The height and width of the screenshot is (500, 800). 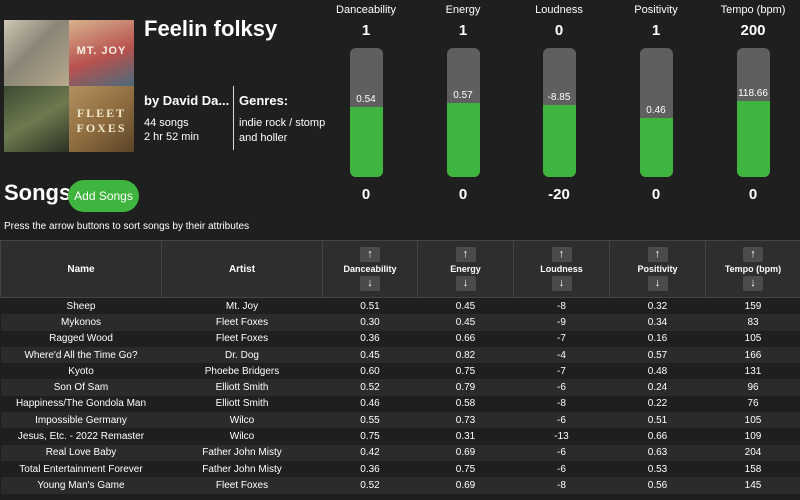 What do you see at coordinates (752, 322) in the screenshot?
I see `song-tempo: 83` at bounding box center [752, 322].